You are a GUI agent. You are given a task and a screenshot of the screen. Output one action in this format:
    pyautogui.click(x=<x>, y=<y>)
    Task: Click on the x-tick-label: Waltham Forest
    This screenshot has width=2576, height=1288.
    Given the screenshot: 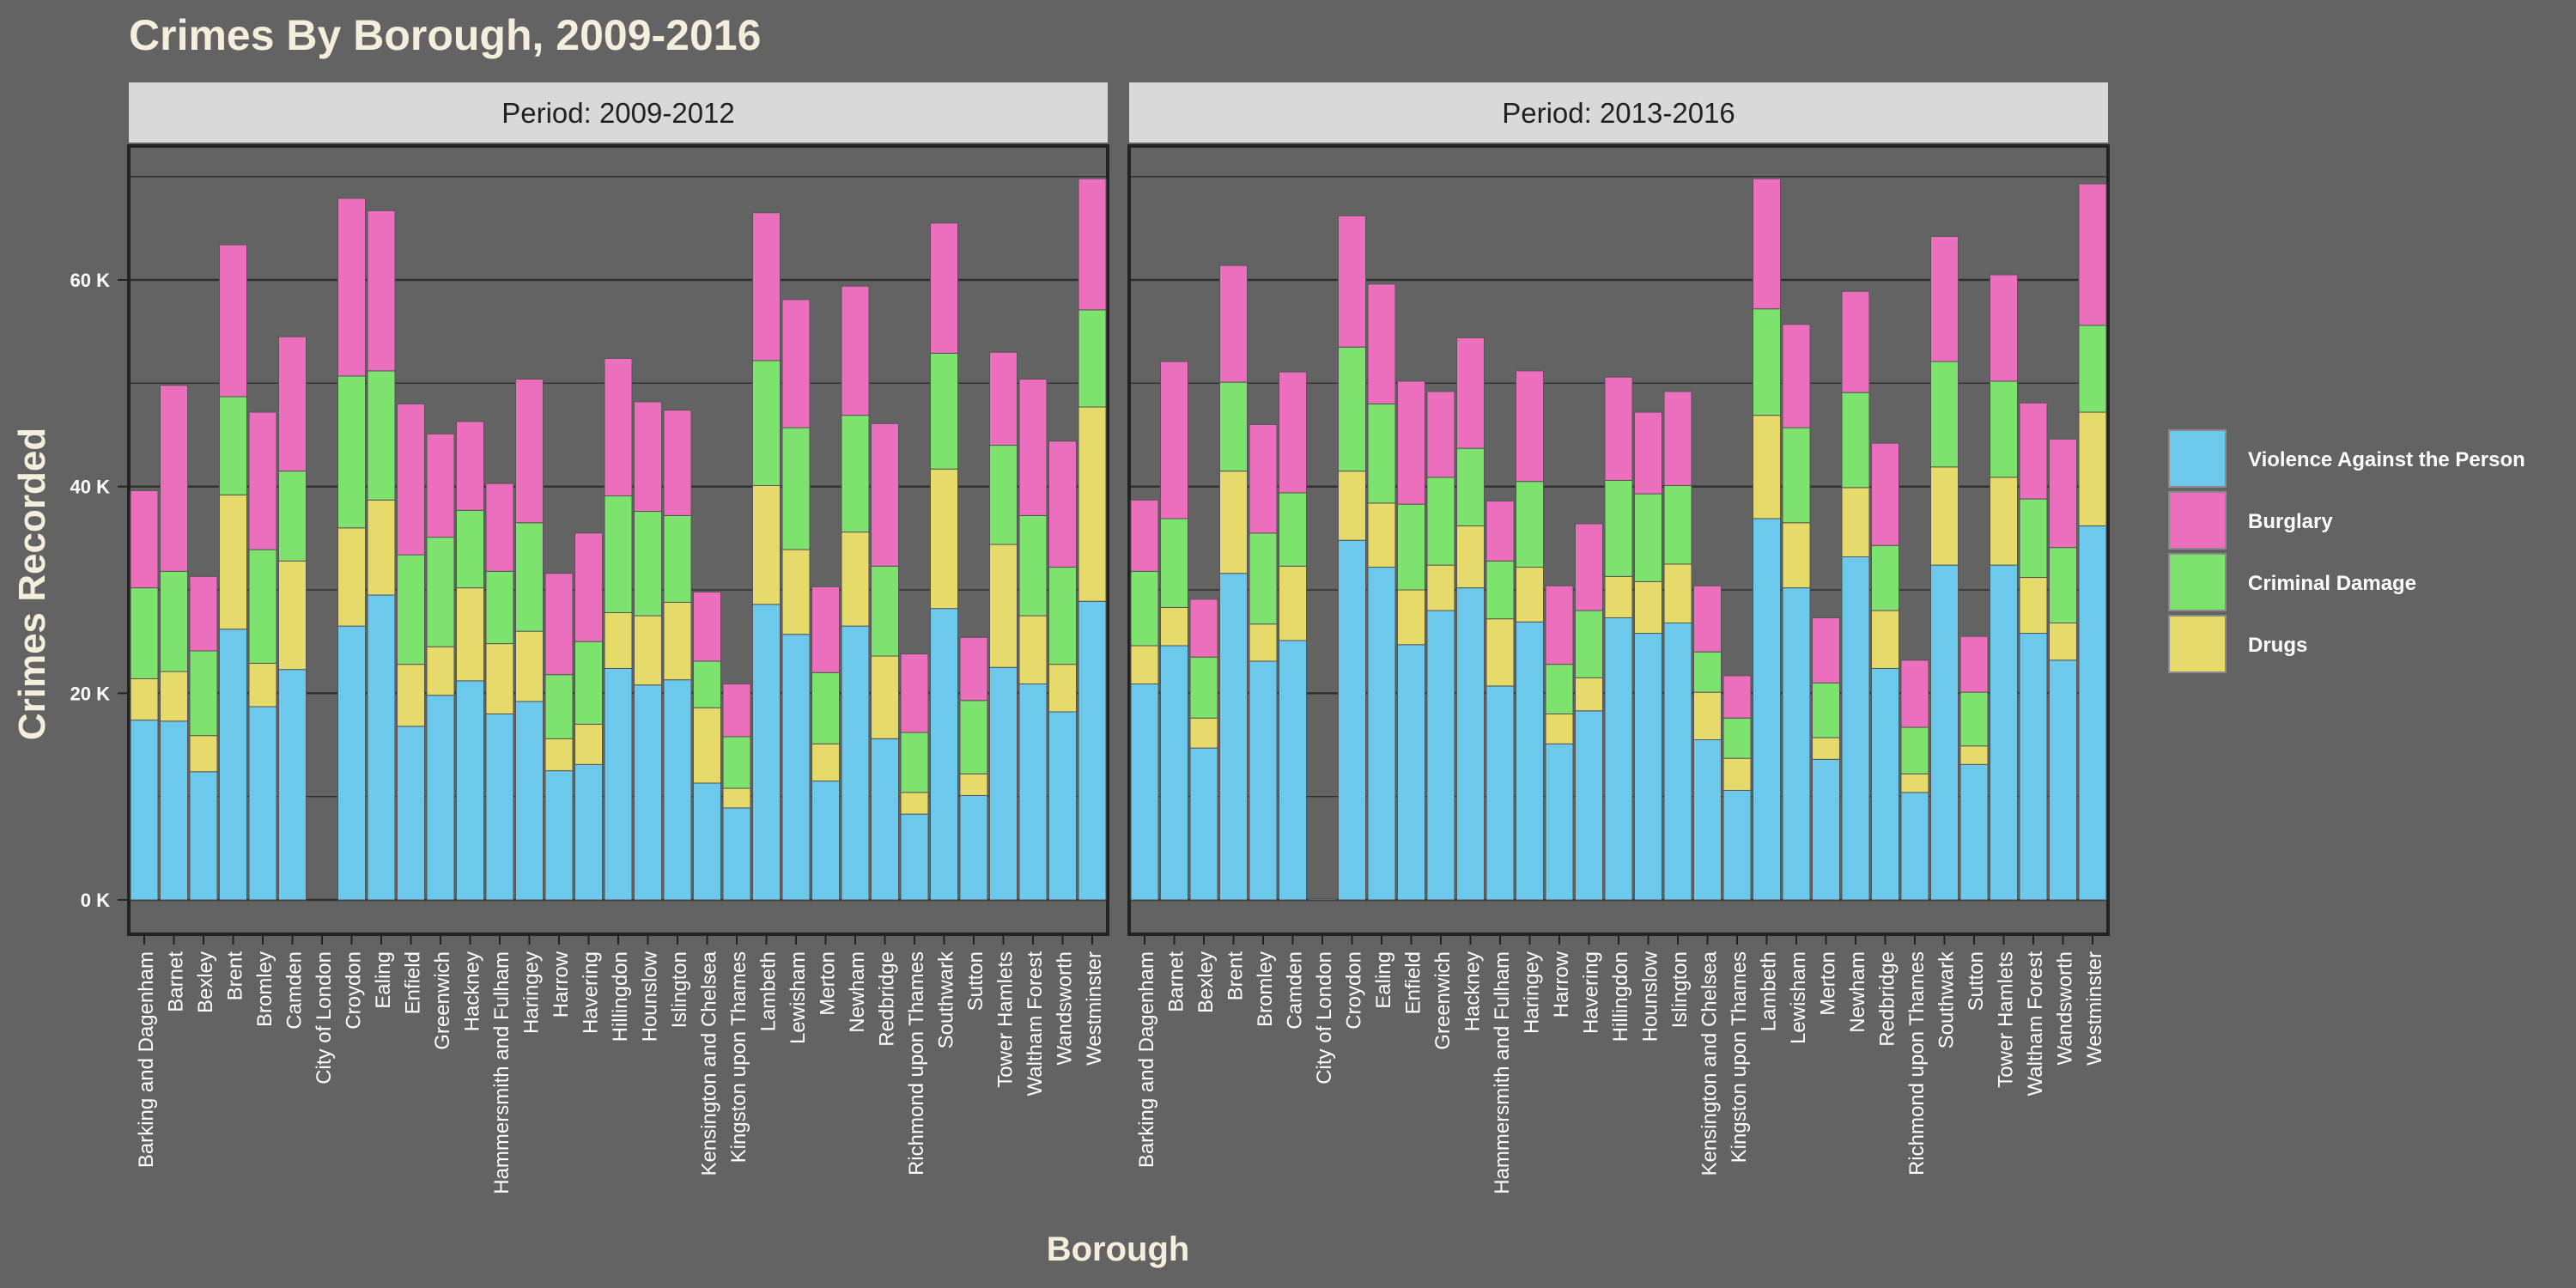 What is the action you would take?
    pyautogui.click(x=2035, y=1024)
    